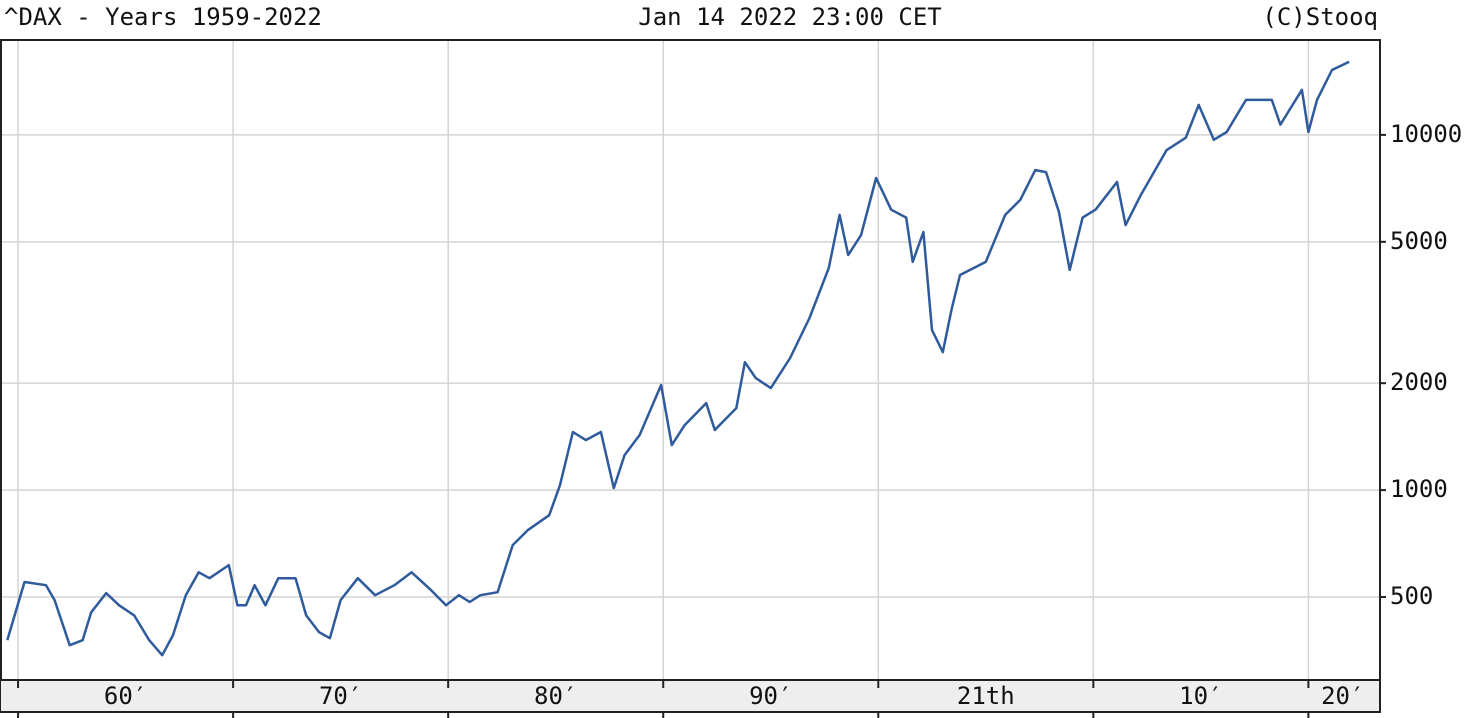  What do you see at coordinates (1342, 696) in the screenshot?
I see `x-tick-label: 20′` at bounding box center [1342, 696].